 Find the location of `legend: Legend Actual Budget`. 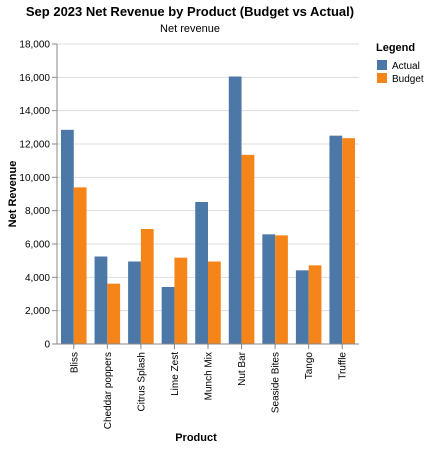

legend: Legend Actual Budget is located at coordinates (400, 63).